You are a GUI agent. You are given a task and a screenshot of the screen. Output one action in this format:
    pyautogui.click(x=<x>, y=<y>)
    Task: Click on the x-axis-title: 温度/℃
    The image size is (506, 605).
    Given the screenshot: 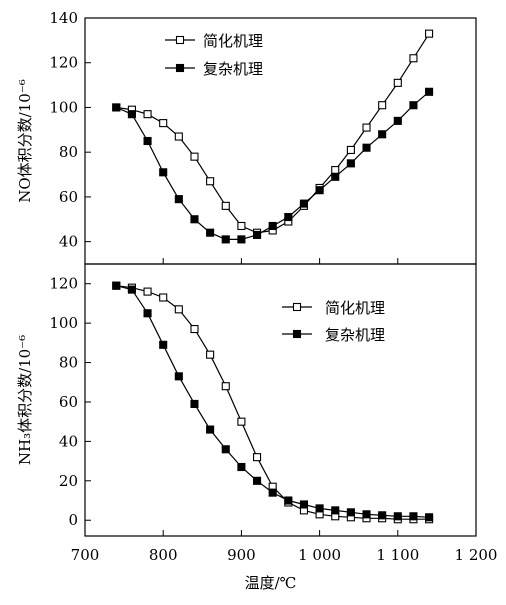 What is the action you would take?
    pyautogui.click(x=271, y=583)
    